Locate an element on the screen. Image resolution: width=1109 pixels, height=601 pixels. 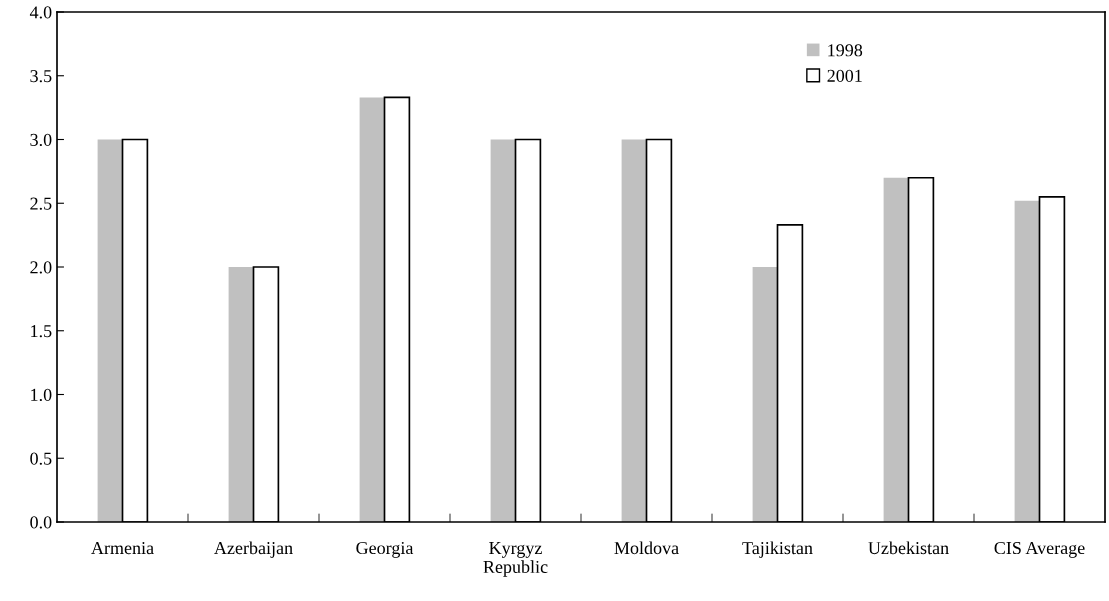
legend-label: 2001 is located at coordinates (844, 75).